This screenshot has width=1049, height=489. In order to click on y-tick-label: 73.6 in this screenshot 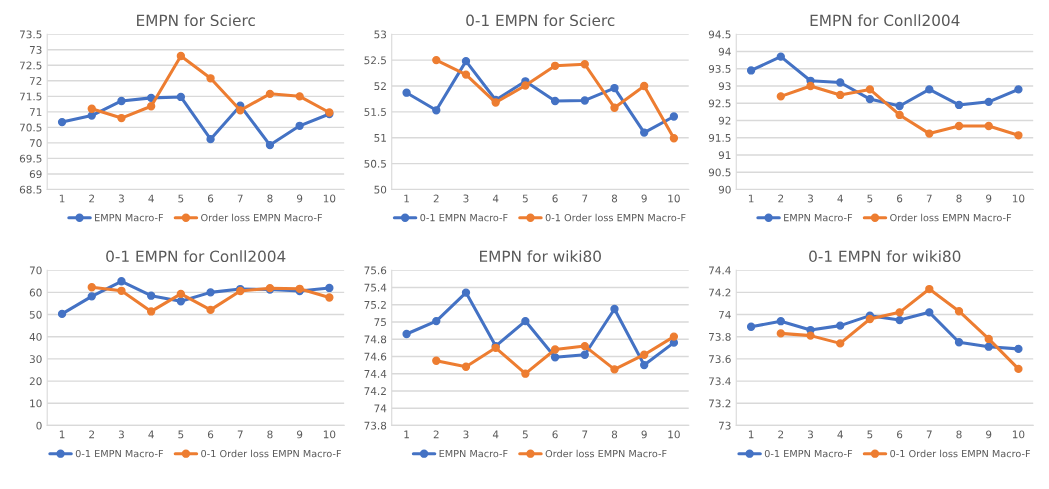, I will do `click(720, 359)`.